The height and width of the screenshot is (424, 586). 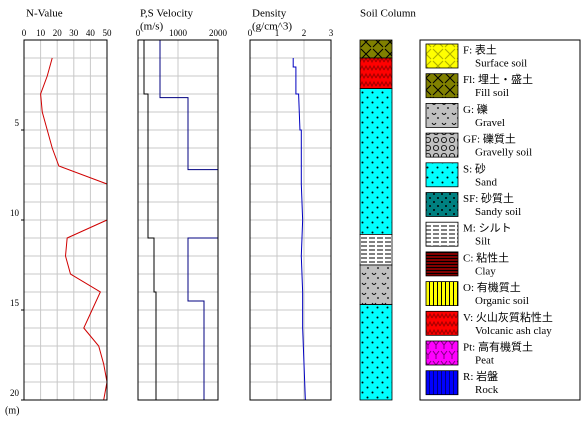 I want to click on chart-subtitle: (g/cm^3), so click(x=272, y=27).